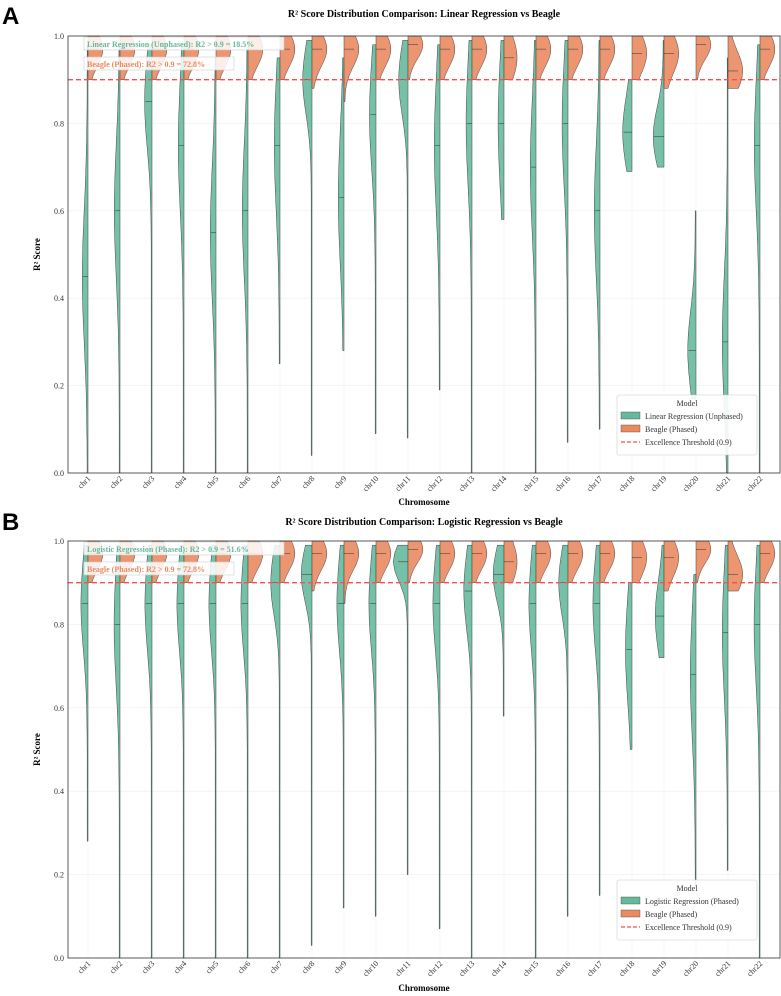 The height and width of the screenshot is (996, 781). I want to click on violin-beagle-chr17, so click(607, 57).